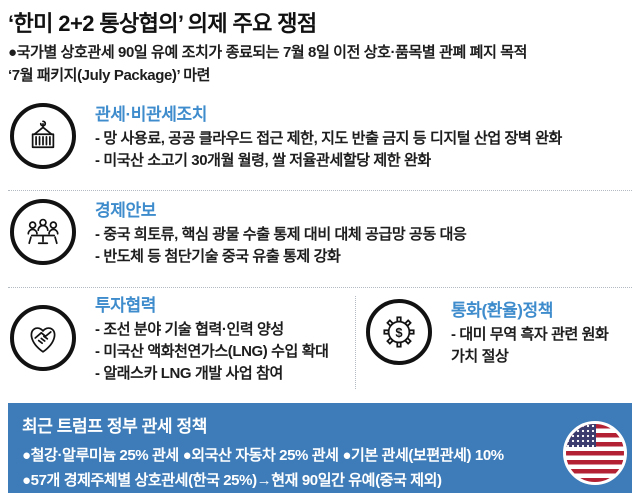 The height and width of the screenshot is (501, 640). What do you see at coordinates (43, 136) in the screenshot?
I see `container-icon` at bounding box center [43, 136].